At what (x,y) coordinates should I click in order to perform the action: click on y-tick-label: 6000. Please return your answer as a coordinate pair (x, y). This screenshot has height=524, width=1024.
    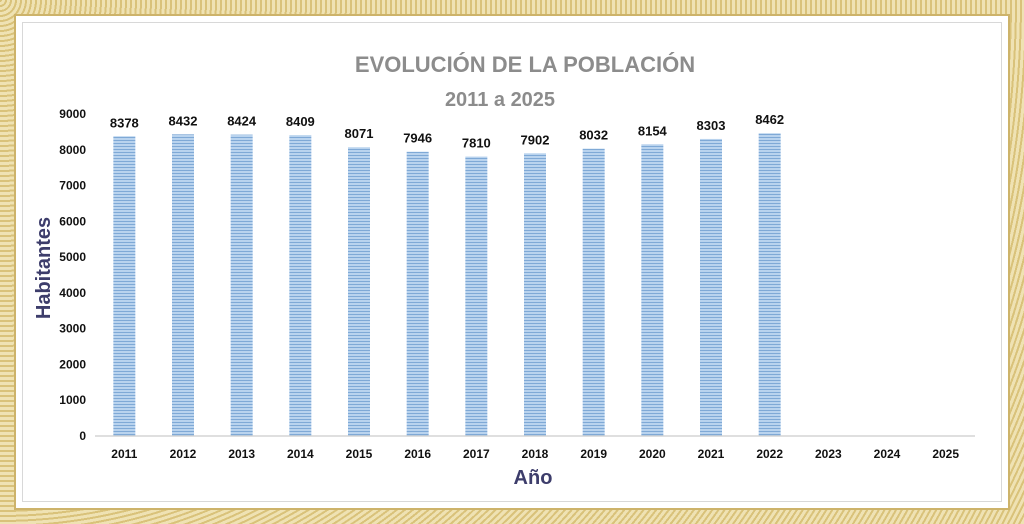
    Looking at the image, I should click on (72, 221).